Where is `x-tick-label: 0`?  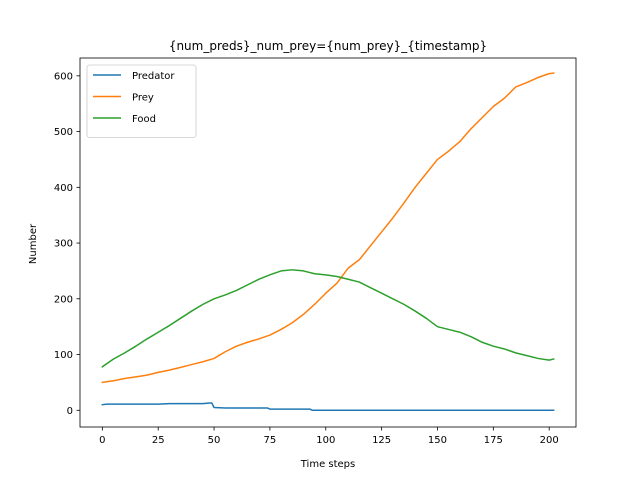 x-tick-label: 0 is located at coordinates (102, 440).